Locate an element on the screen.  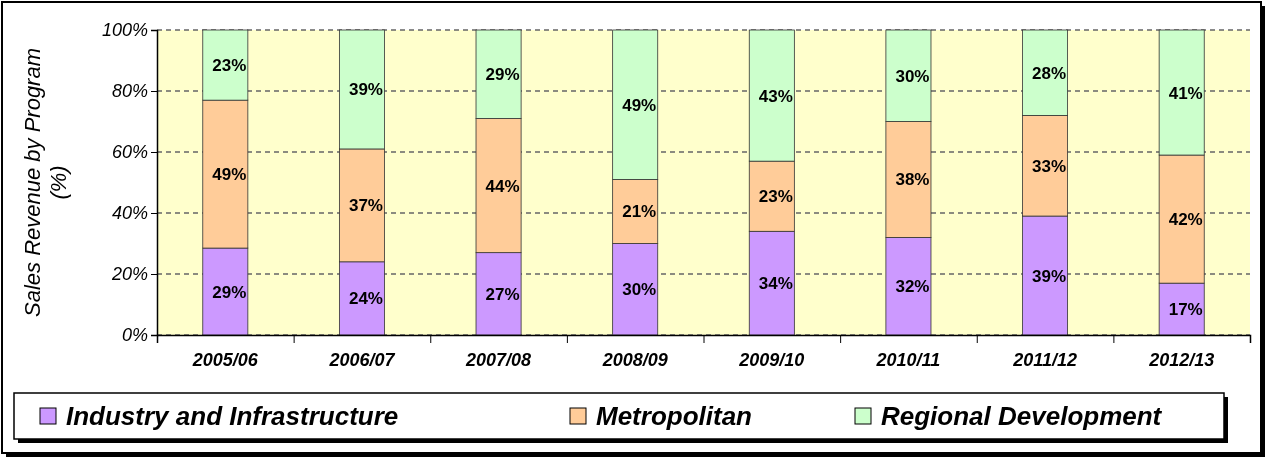
data-label: 21% is located at coordinates (639, 212).